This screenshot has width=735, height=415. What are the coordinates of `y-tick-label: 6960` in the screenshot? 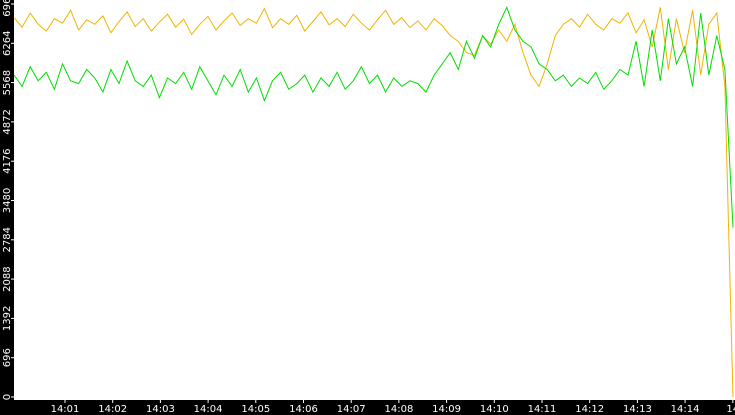 It's located at (7, 8).